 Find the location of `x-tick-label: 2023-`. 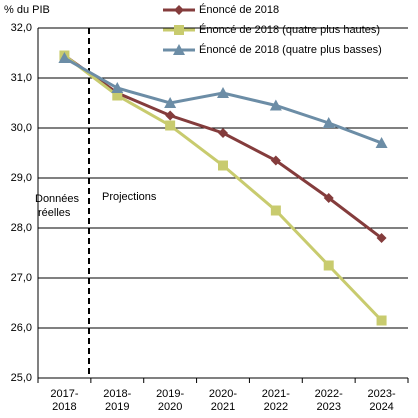

x-tick-label: 2023- is located at coordinates (382, 394).